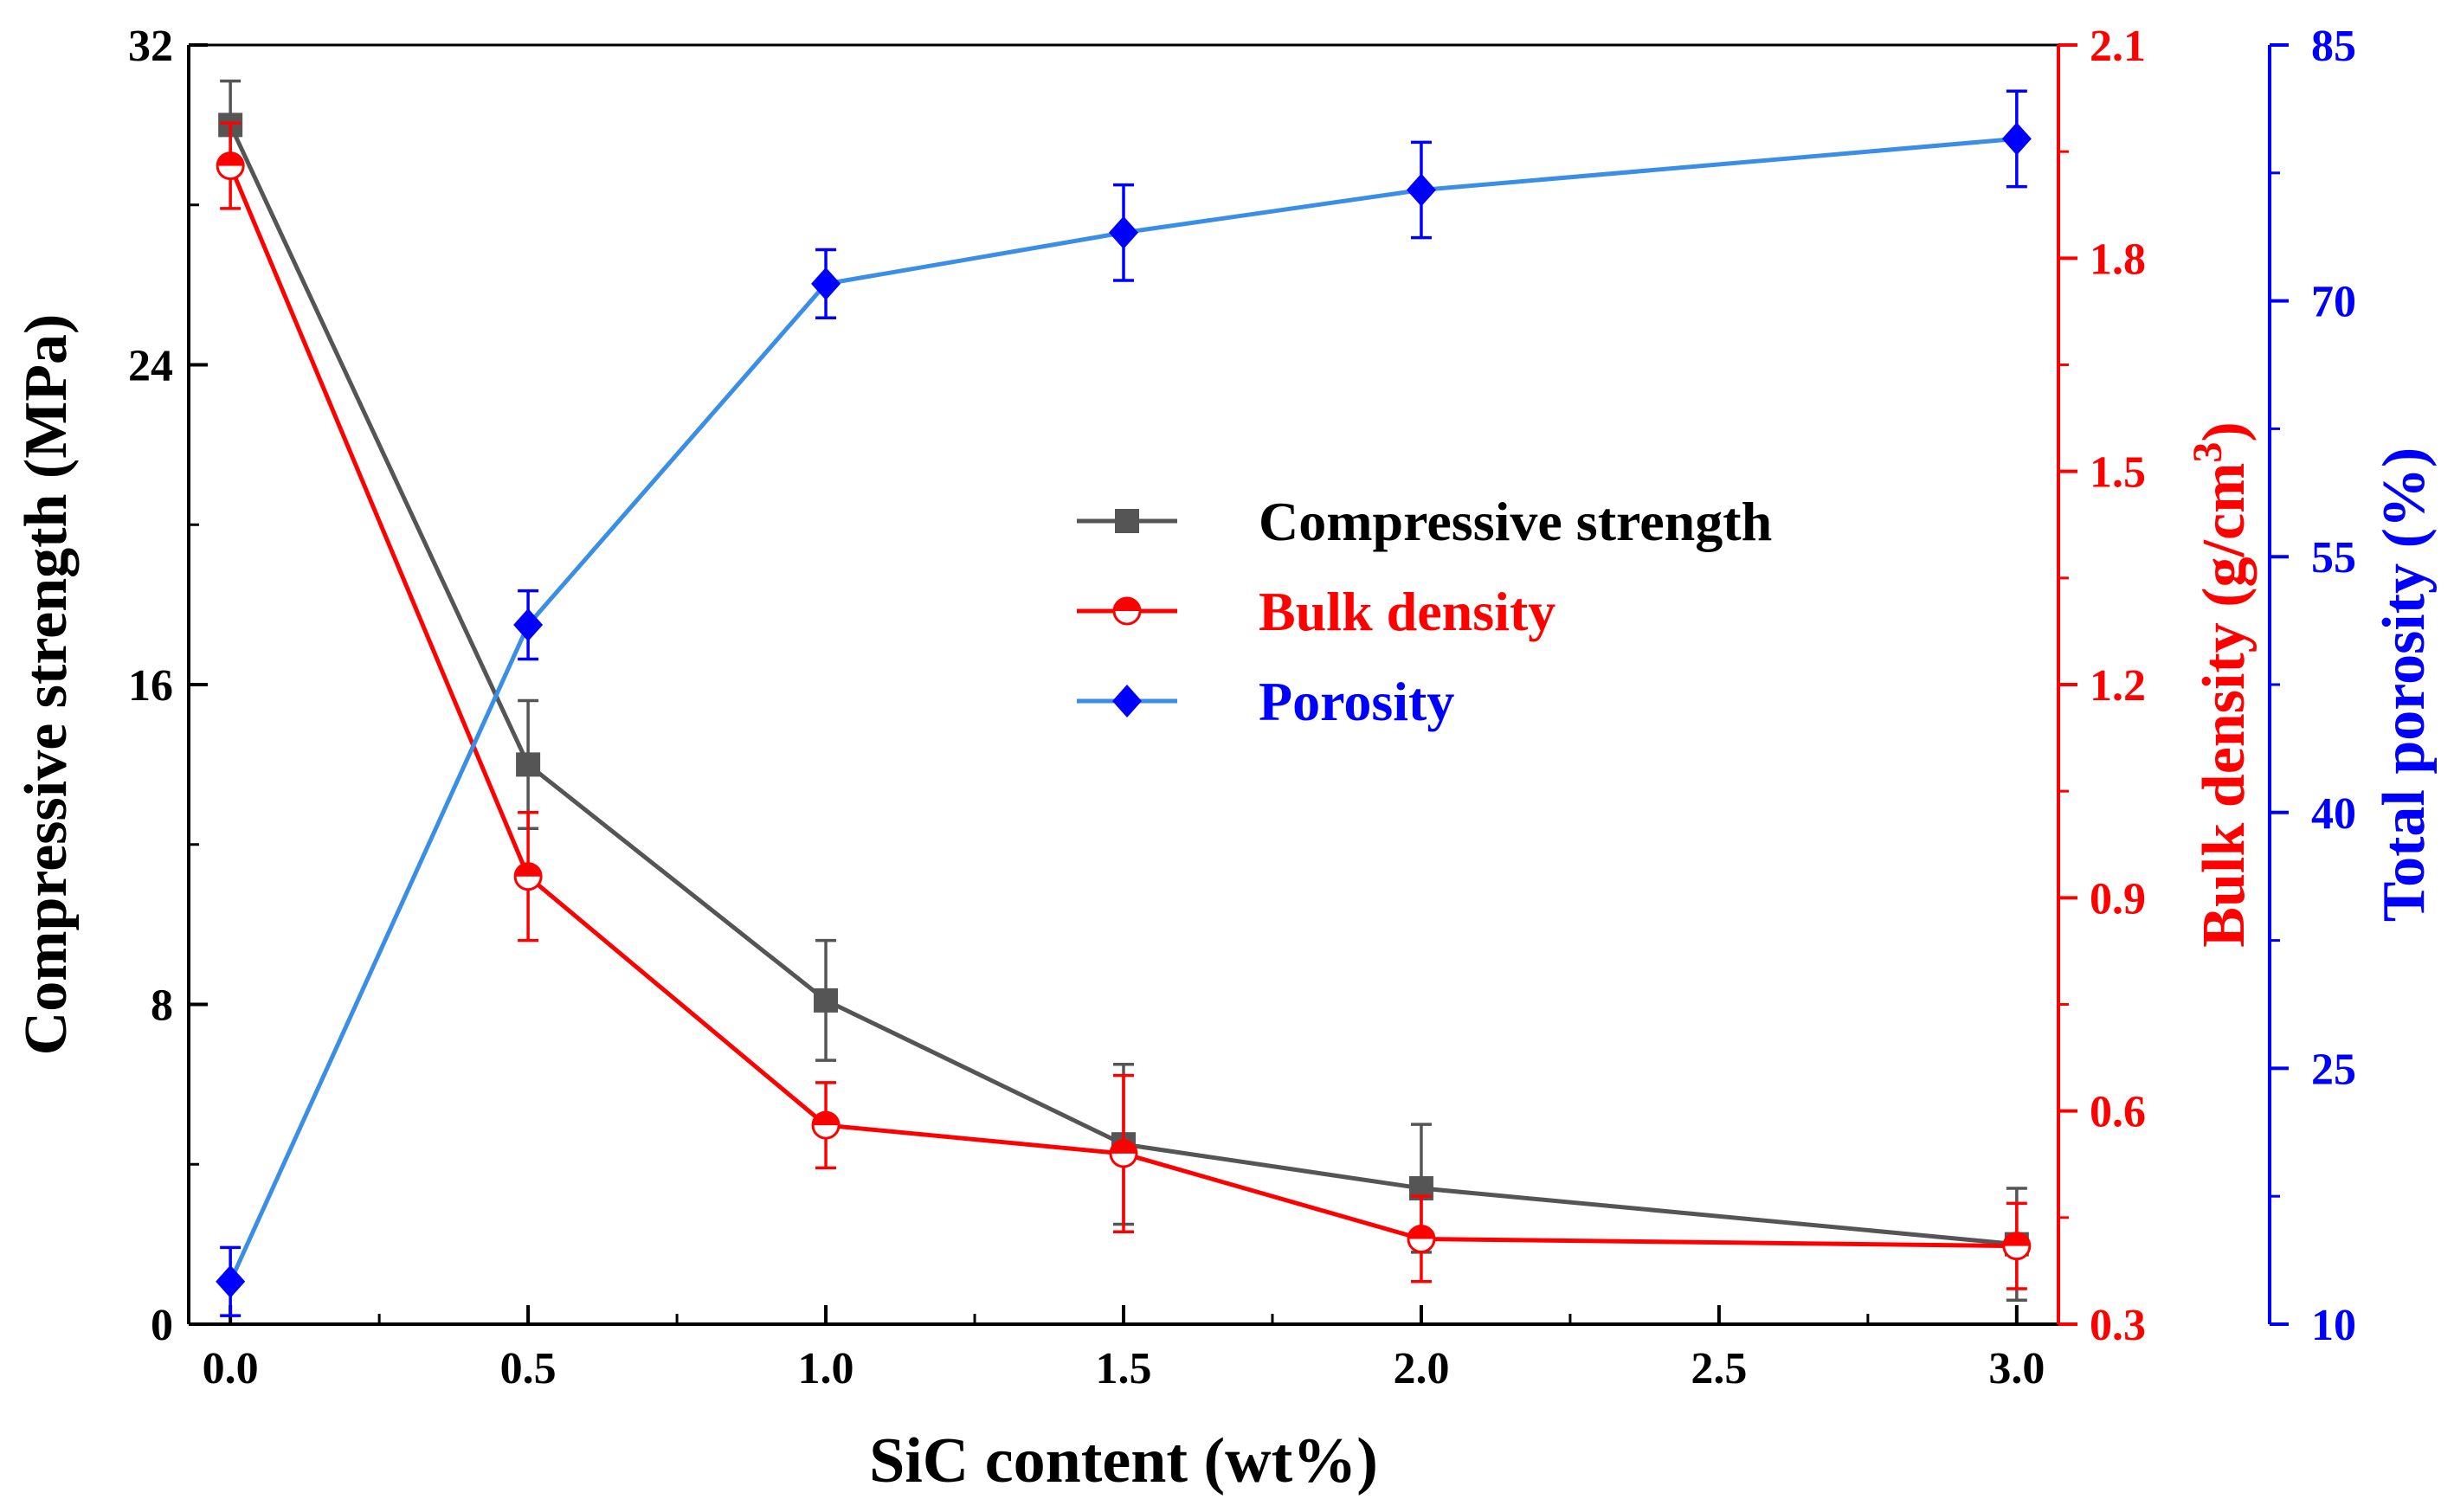 The image size is (2454, 1512). I want to click on x-axis-label: SiC content (wt%), so click(1123, 1460).